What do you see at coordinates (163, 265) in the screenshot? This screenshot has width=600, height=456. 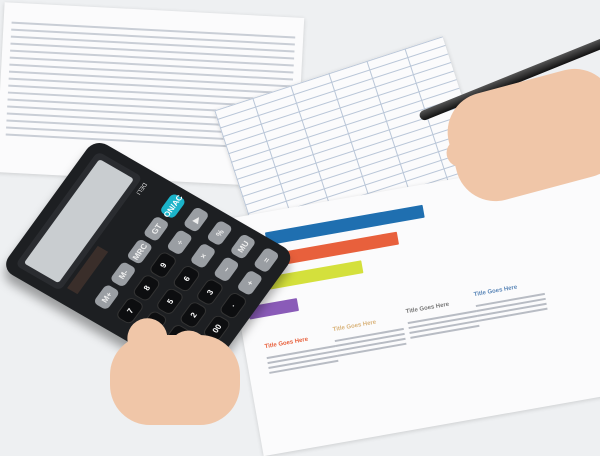 I see `calculator-key: 9` at bounding box center [163, 265].